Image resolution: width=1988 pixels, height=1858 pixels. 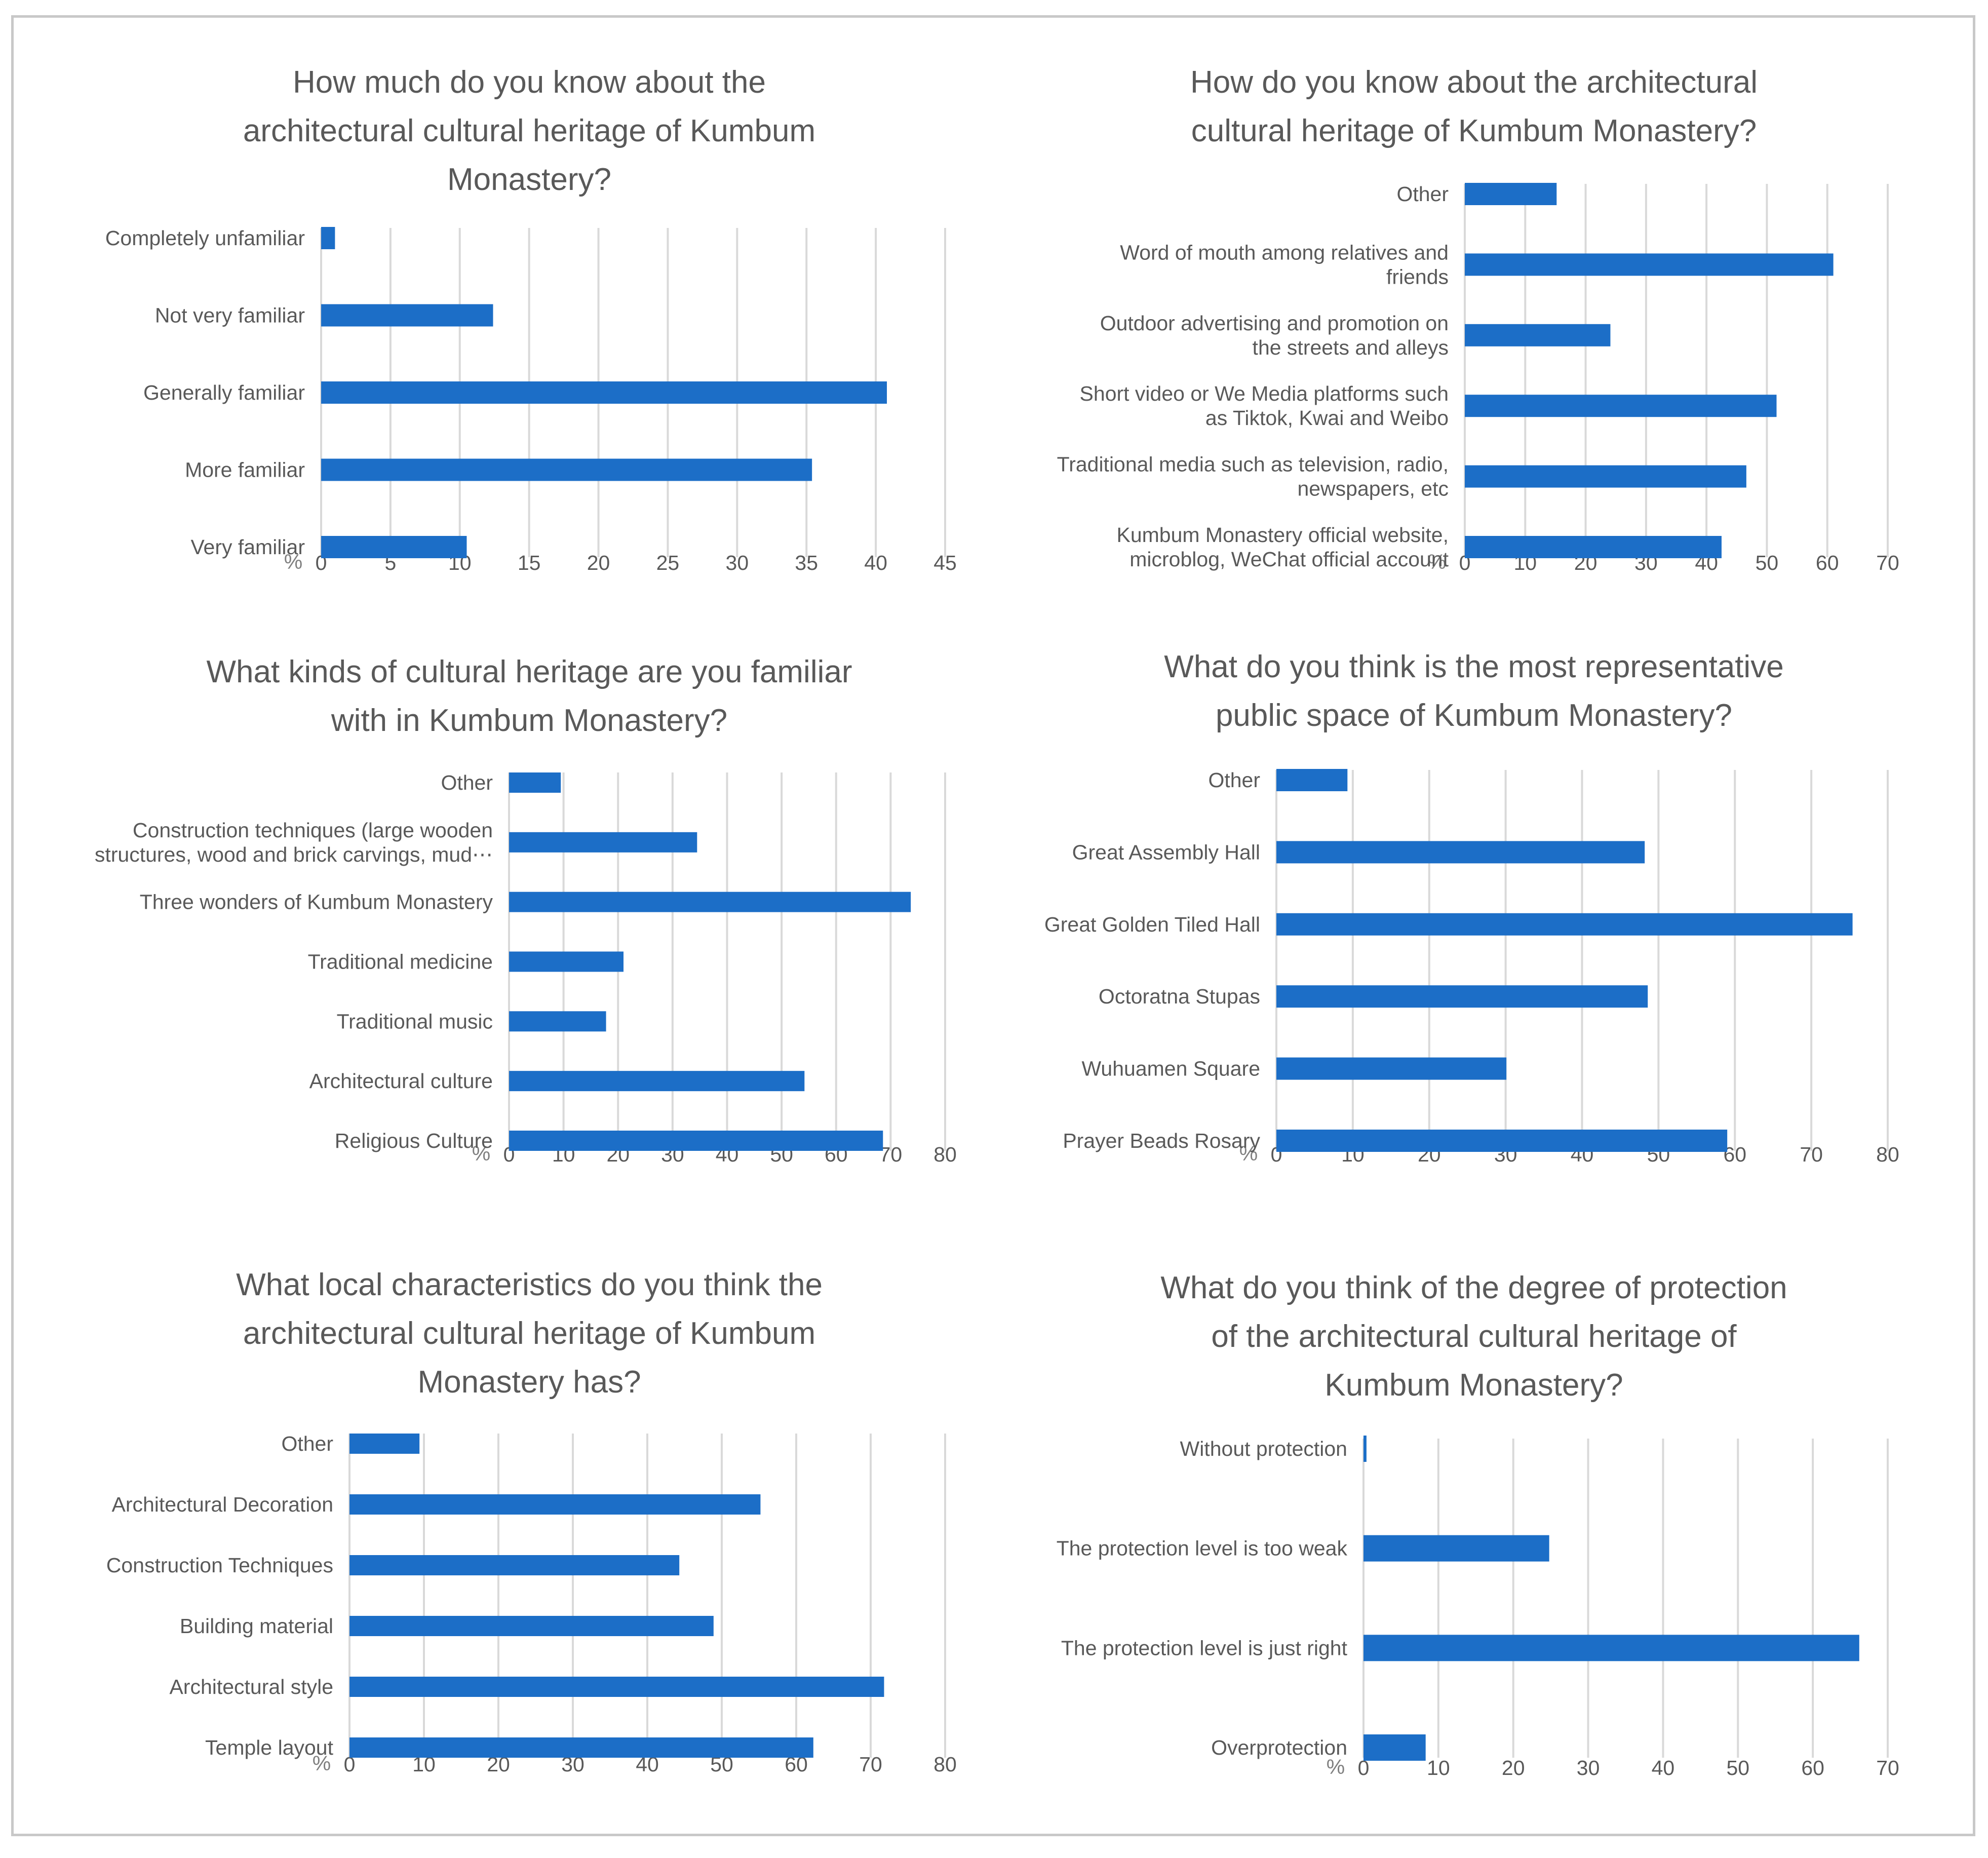 What do you see at coordinates (1282, 535) in the screenshot?
I see `category-label: Kumbum Monastery official website,` at bounding box center [1282, 535].